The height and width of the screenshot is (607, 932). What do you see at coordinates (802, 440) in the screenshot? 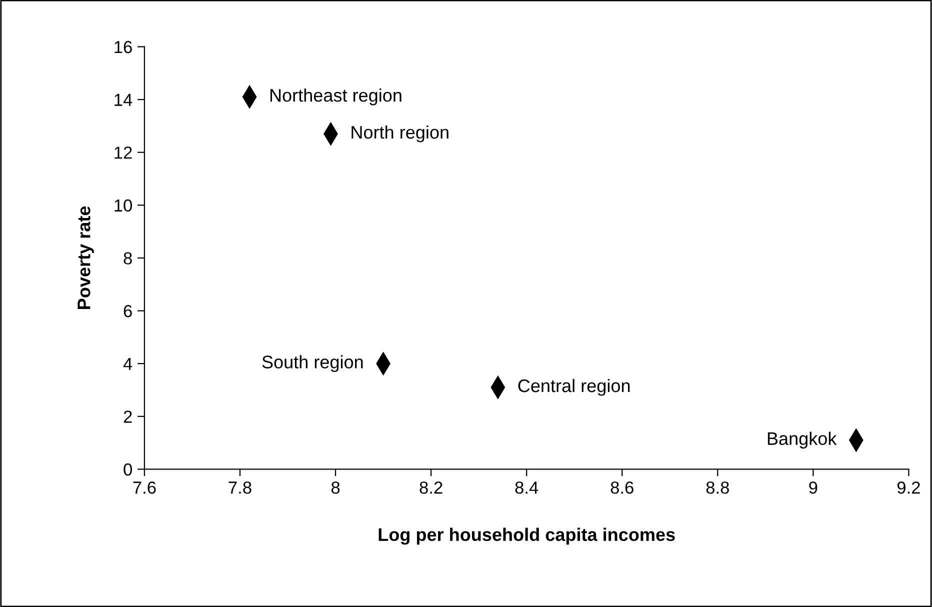
I see `annotation: Bangkok` at bounding box center [802, 440].